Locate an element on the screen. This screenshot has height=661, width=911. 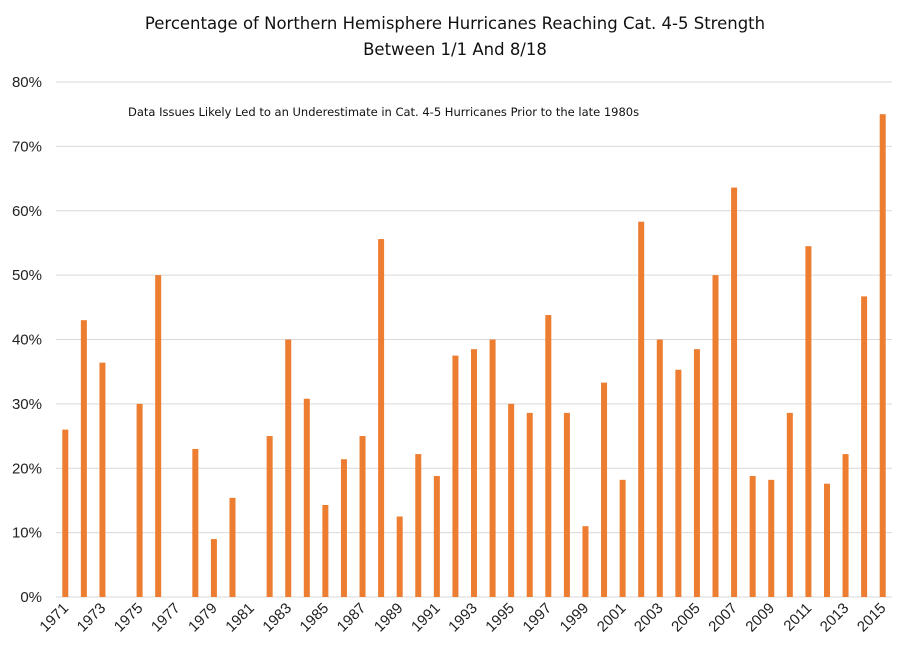
x-tick-label: 1993 is located at coordinates (463, 618).